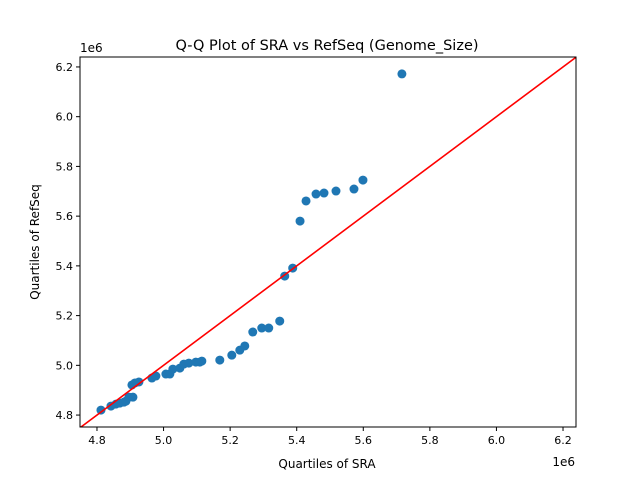  I want to click on y-tick-label: 5.6, so click(65, 216).